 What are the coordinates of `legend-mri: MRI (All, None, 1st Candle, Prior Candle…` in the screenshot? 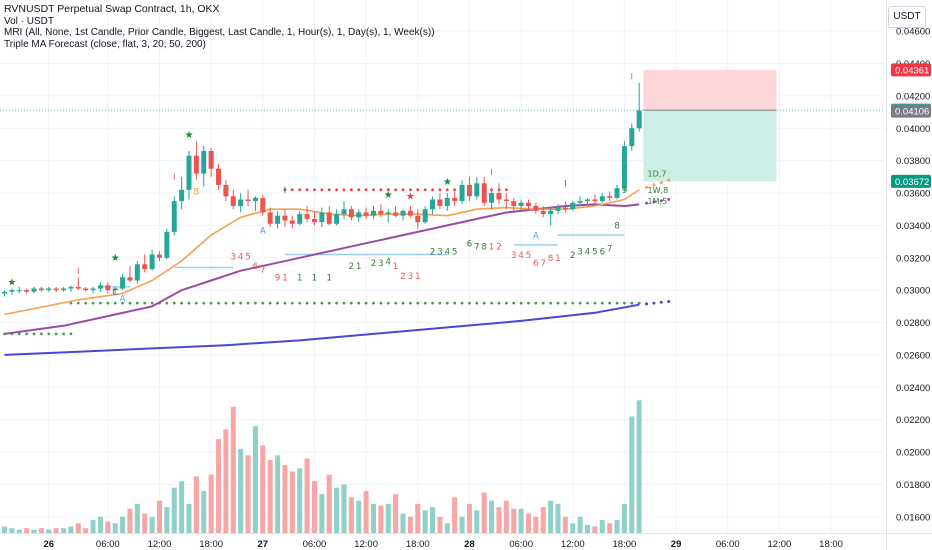 It's located at (219, 32).